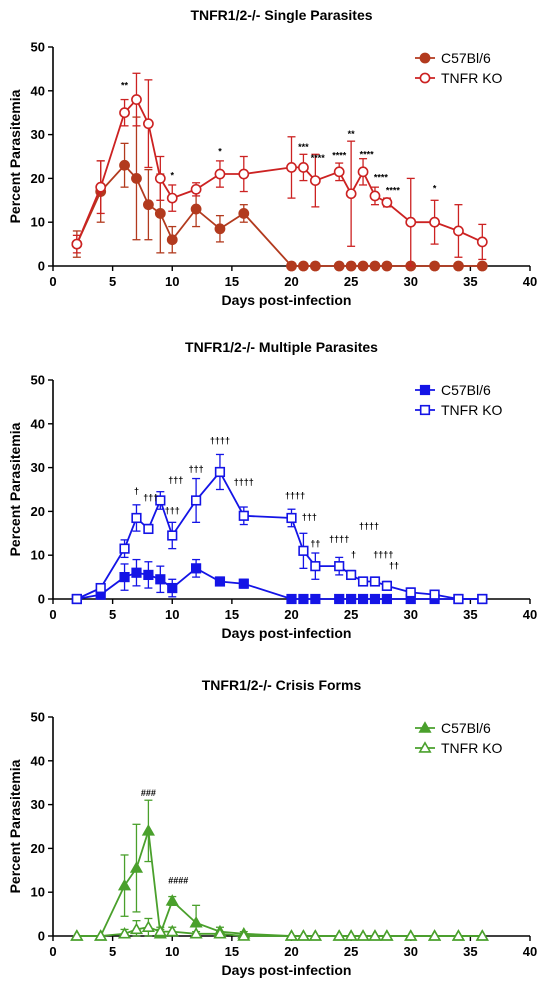  What do you see at coordinates (175, 480) in the screenshot?
I see `significance-annotation: †††` at bounding box center [175, 480].